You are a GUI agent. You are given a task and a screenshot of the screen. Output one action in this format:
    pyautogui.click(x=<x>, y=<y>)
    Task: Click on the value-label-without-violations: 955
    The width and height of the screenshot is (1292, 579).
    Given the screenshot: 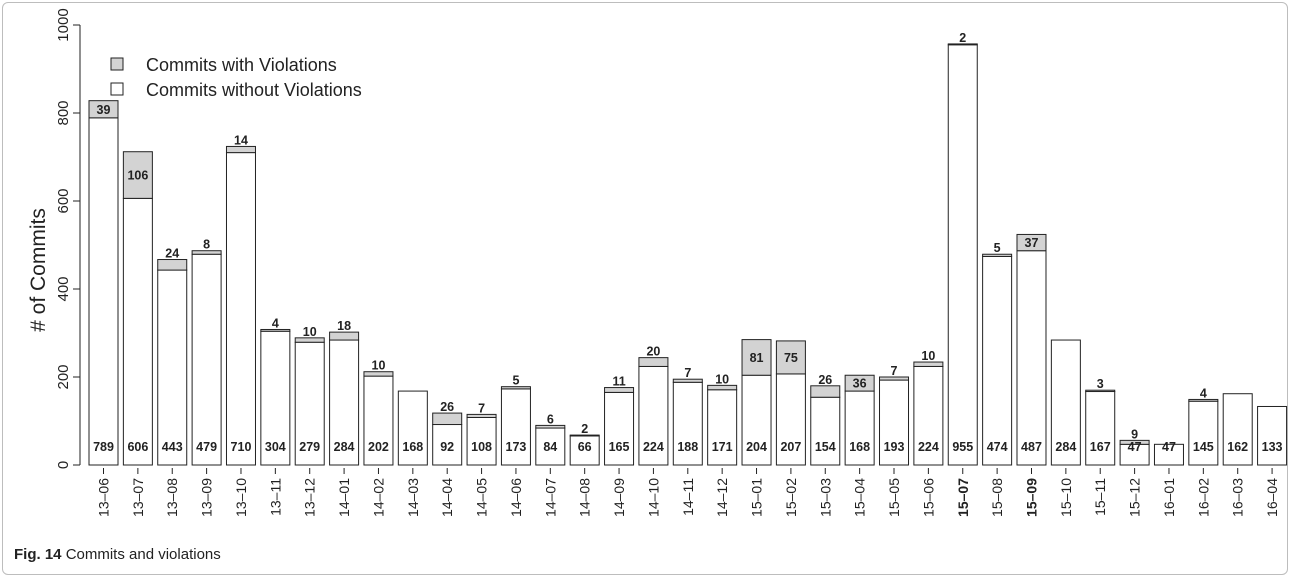 What is the action you would take?
    pyautogui.click(x=962, y=447)
    